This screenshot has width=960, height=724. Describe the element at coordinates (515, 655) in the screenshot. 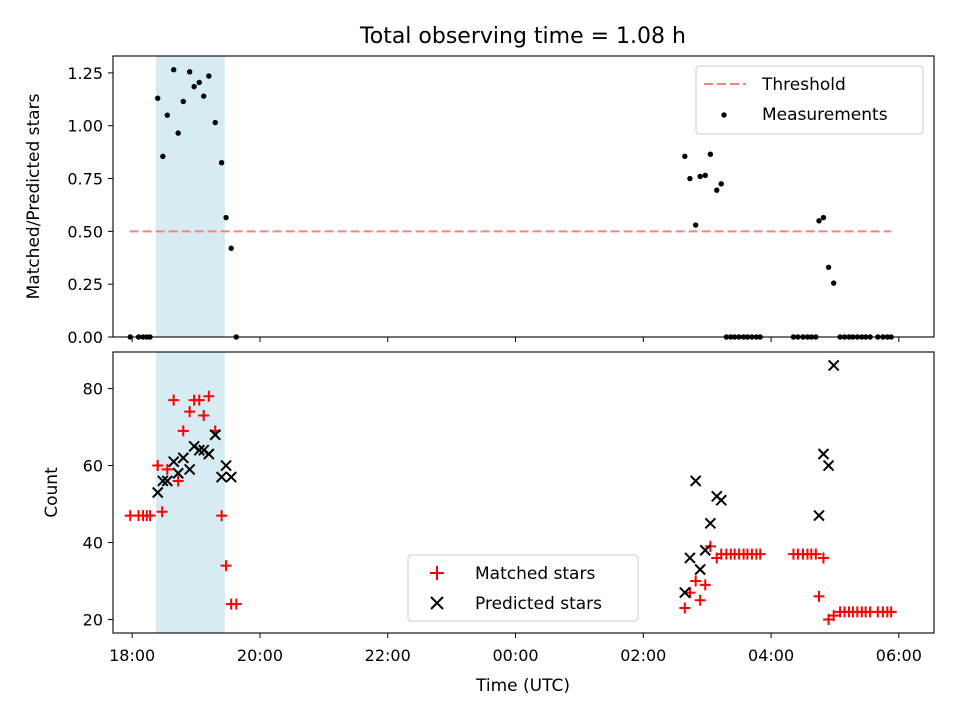

I see `x-tick-label: 00:00` at that location.